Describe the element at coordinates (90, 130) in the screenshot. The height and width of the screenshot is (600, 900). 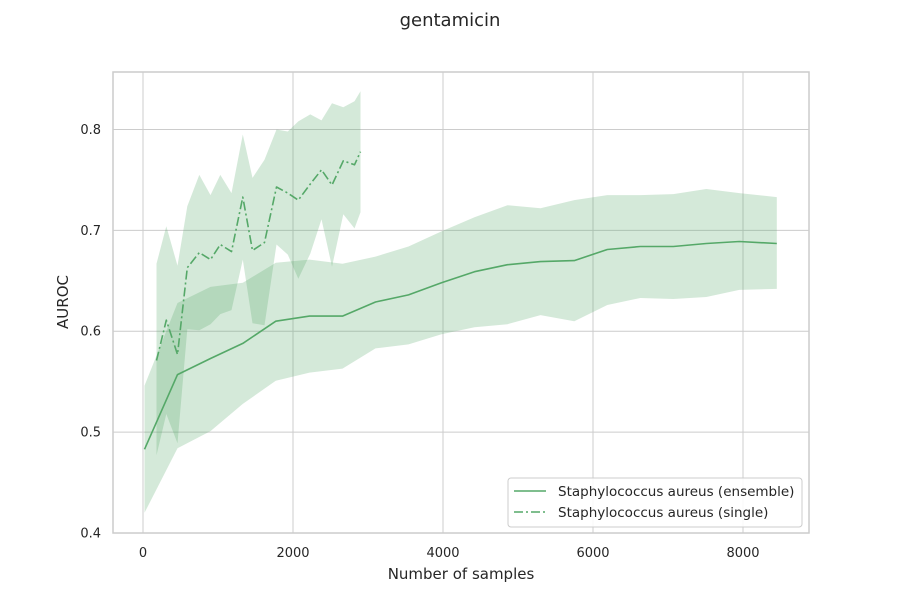
I see `y-tick-label: 0.8` at that location.